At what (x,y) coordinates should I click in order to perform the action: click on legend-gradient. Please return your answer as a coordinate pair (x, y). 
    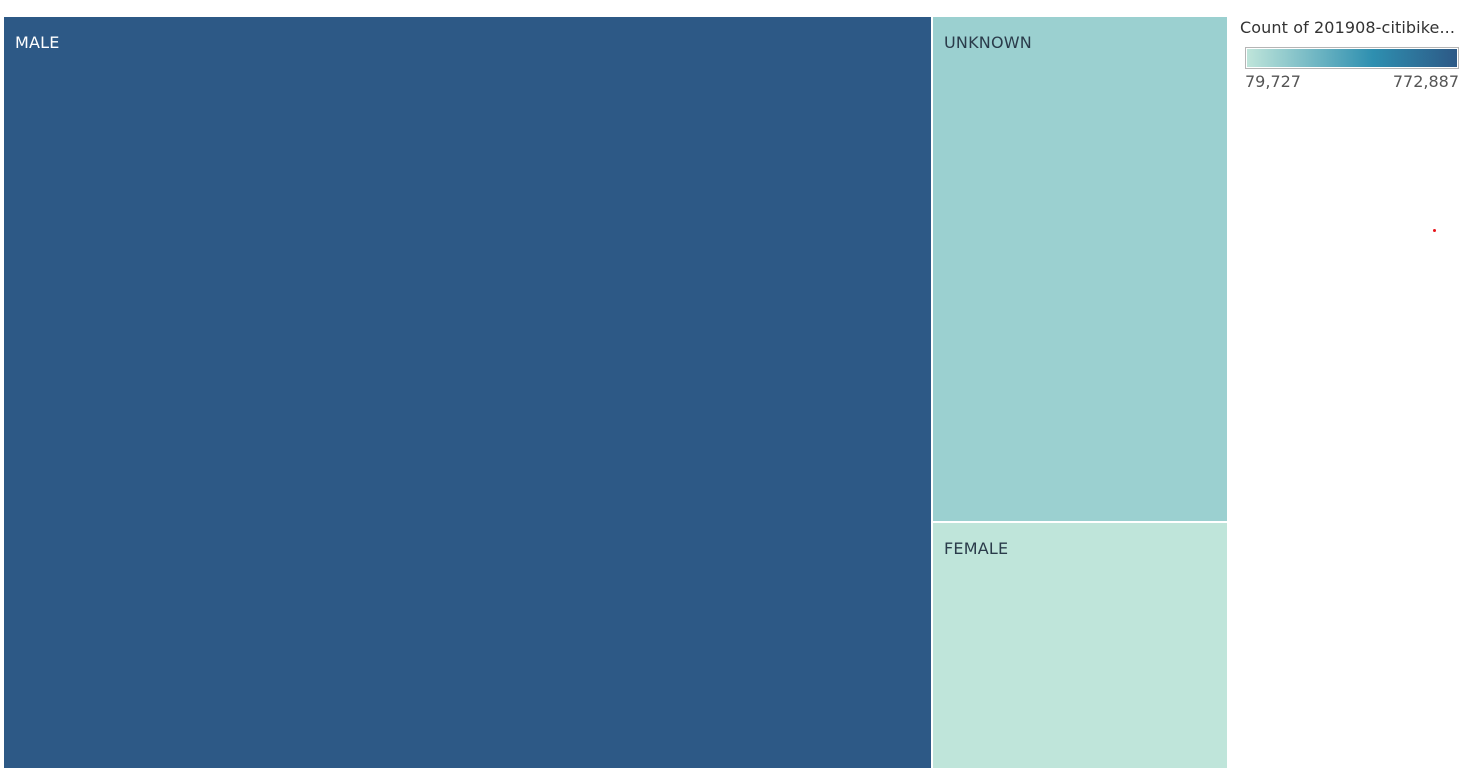
    Looking at the image, I should click on (1352, 58).